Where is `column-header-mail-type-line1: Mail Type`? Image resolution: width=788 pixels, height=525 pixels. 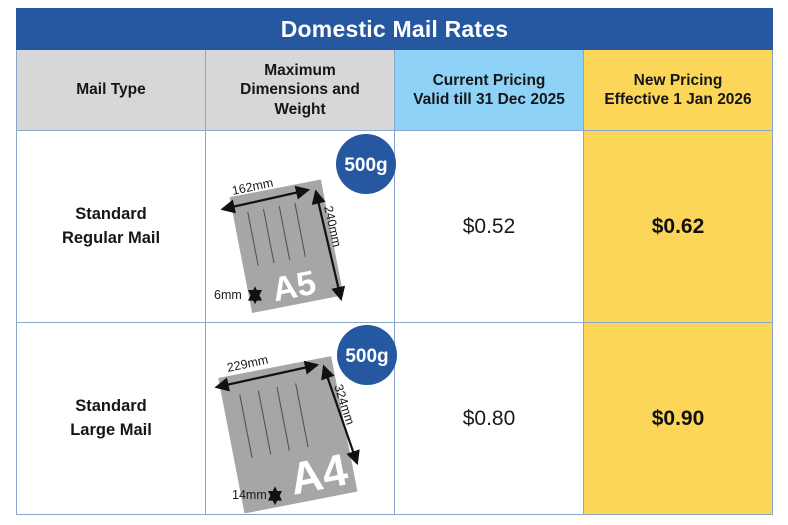
column-header-mail-type-line1: Mail Type is located at coordinates (111, 90).